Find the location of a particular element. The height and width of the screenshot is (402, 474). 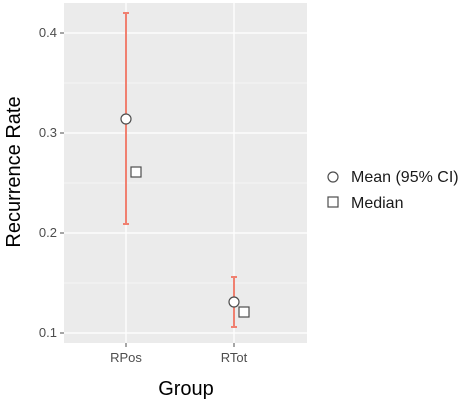

median-point-rpos is located at coordinates (136, 172).